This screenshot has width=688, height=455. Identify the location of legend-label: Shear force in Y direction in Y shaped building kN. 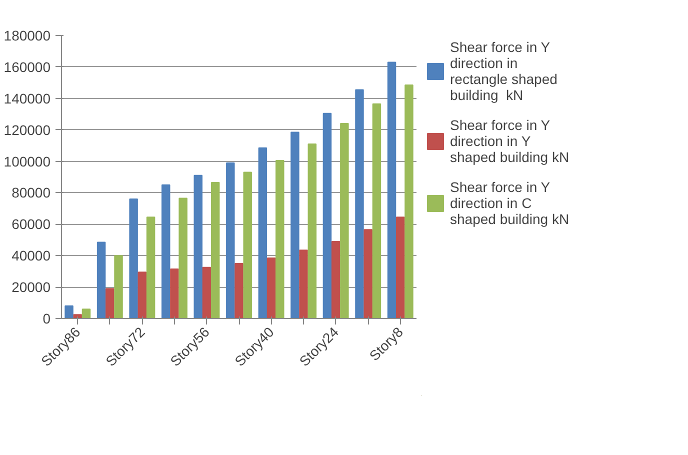
(510, 141).